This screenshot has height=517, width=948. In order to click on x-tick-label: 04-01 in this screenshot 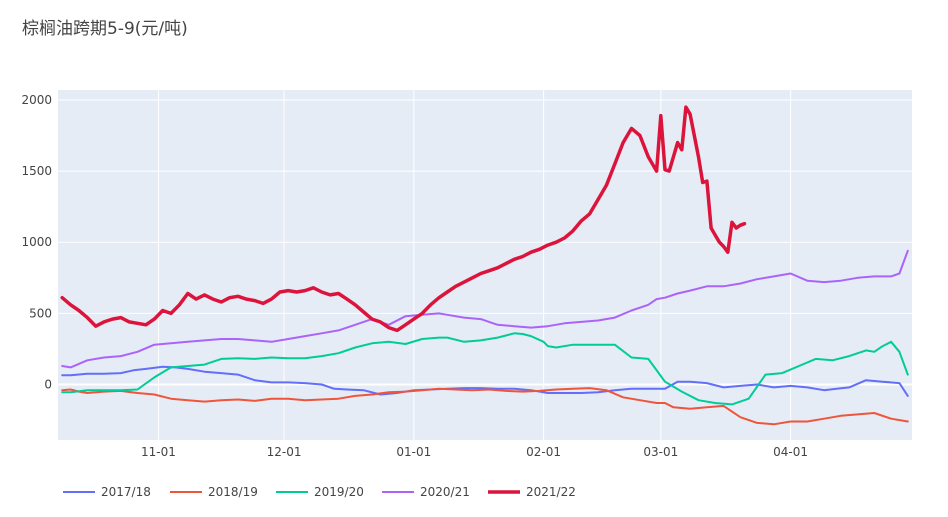, I will do `click(790, 452)`.